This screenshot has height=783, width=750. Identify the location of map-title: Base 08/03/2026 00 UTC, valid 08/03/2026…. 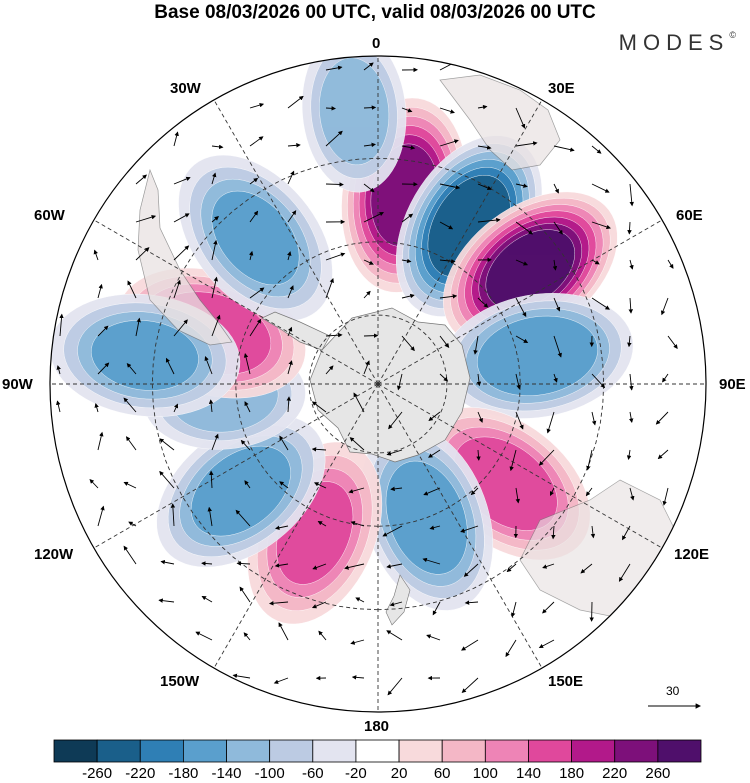
(375, 12).